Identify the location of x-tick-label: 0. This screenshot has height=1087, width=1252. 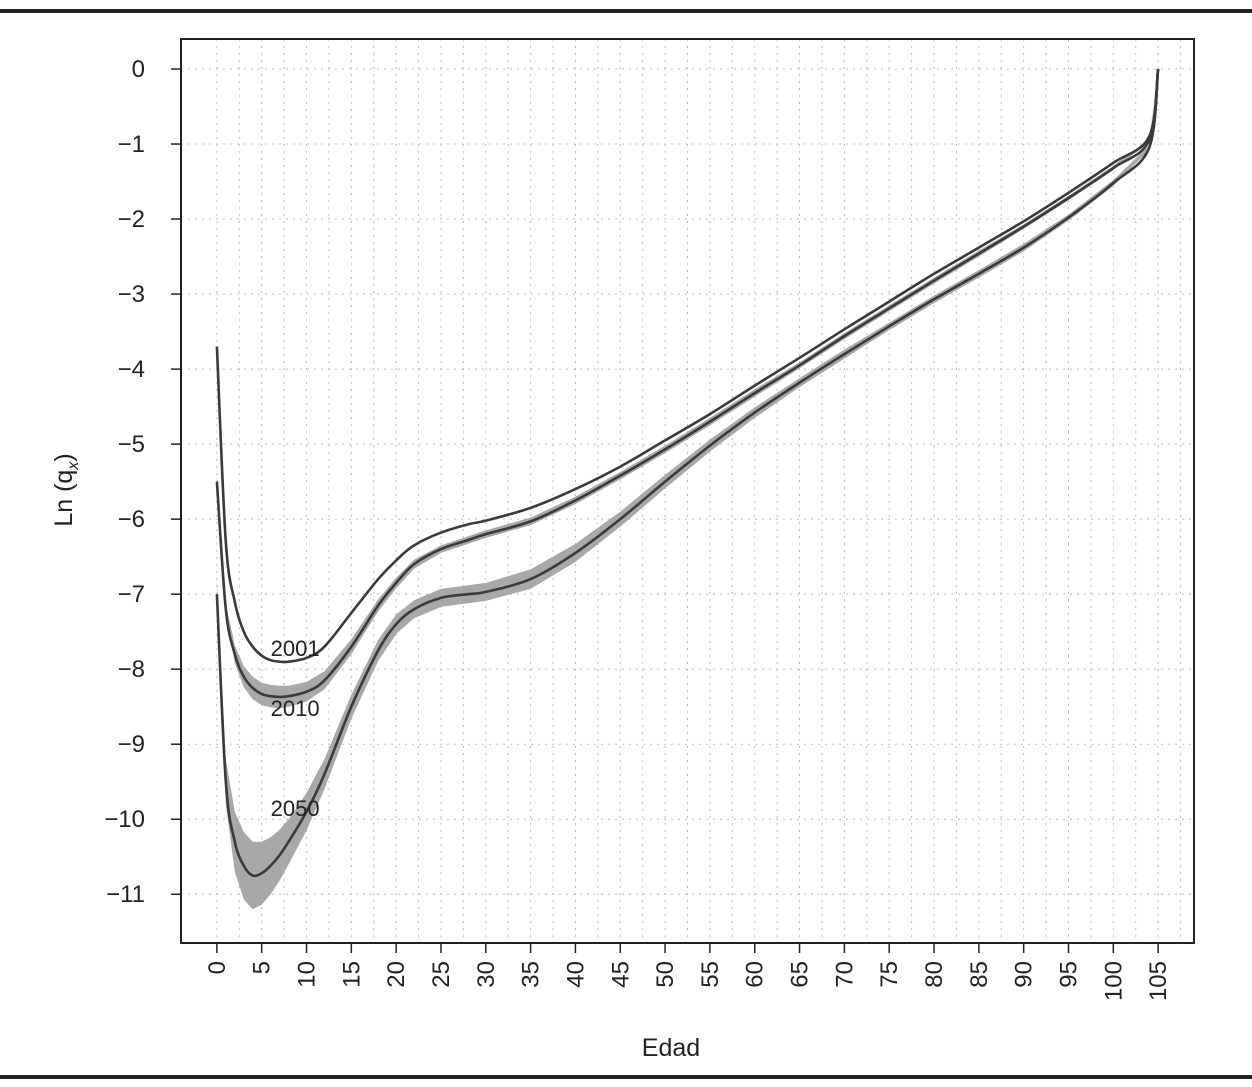
(217, 967).